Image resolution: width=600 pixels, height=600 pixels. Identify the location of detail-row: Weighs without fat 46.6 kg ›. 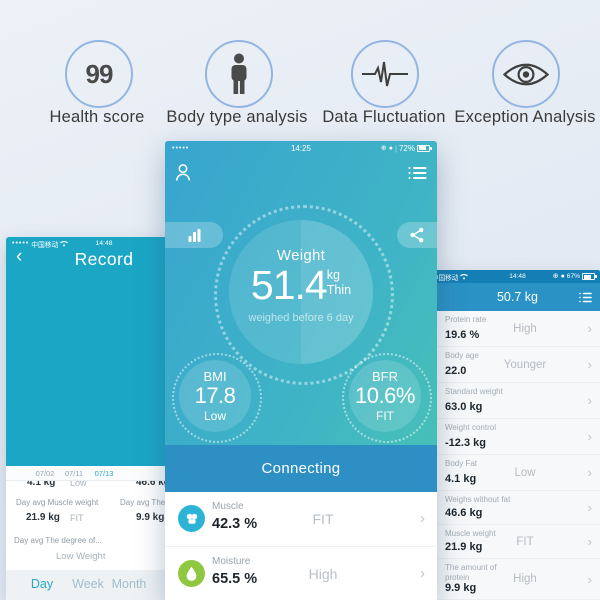
(517, 508).